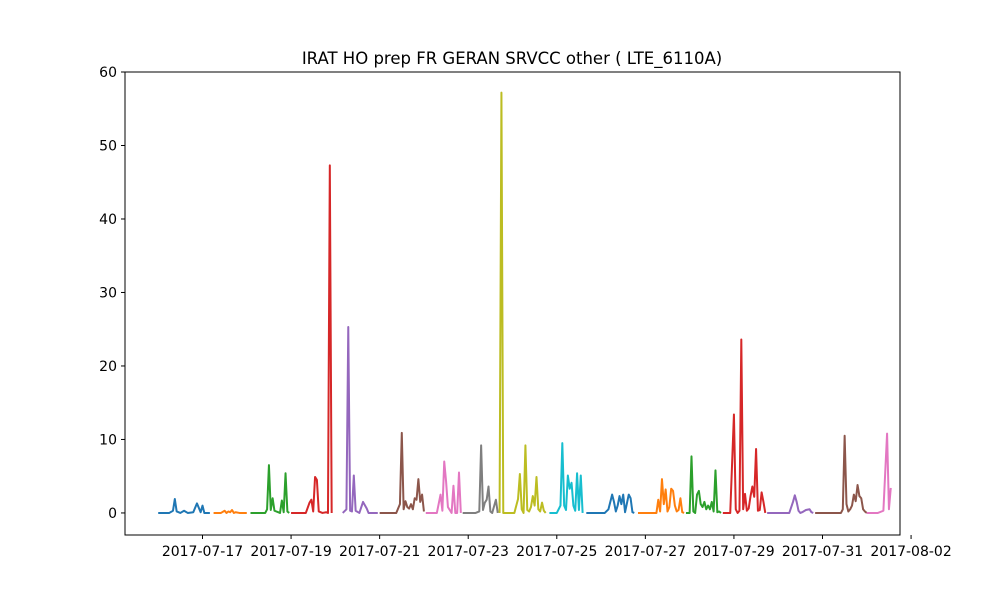 The height and width of the screenshot is (600, 1000). What do you see at coordinates (733, 552) in the screenshot?
I see `x-tick-label: 2017-07-29` at bounding box center [733, 552].